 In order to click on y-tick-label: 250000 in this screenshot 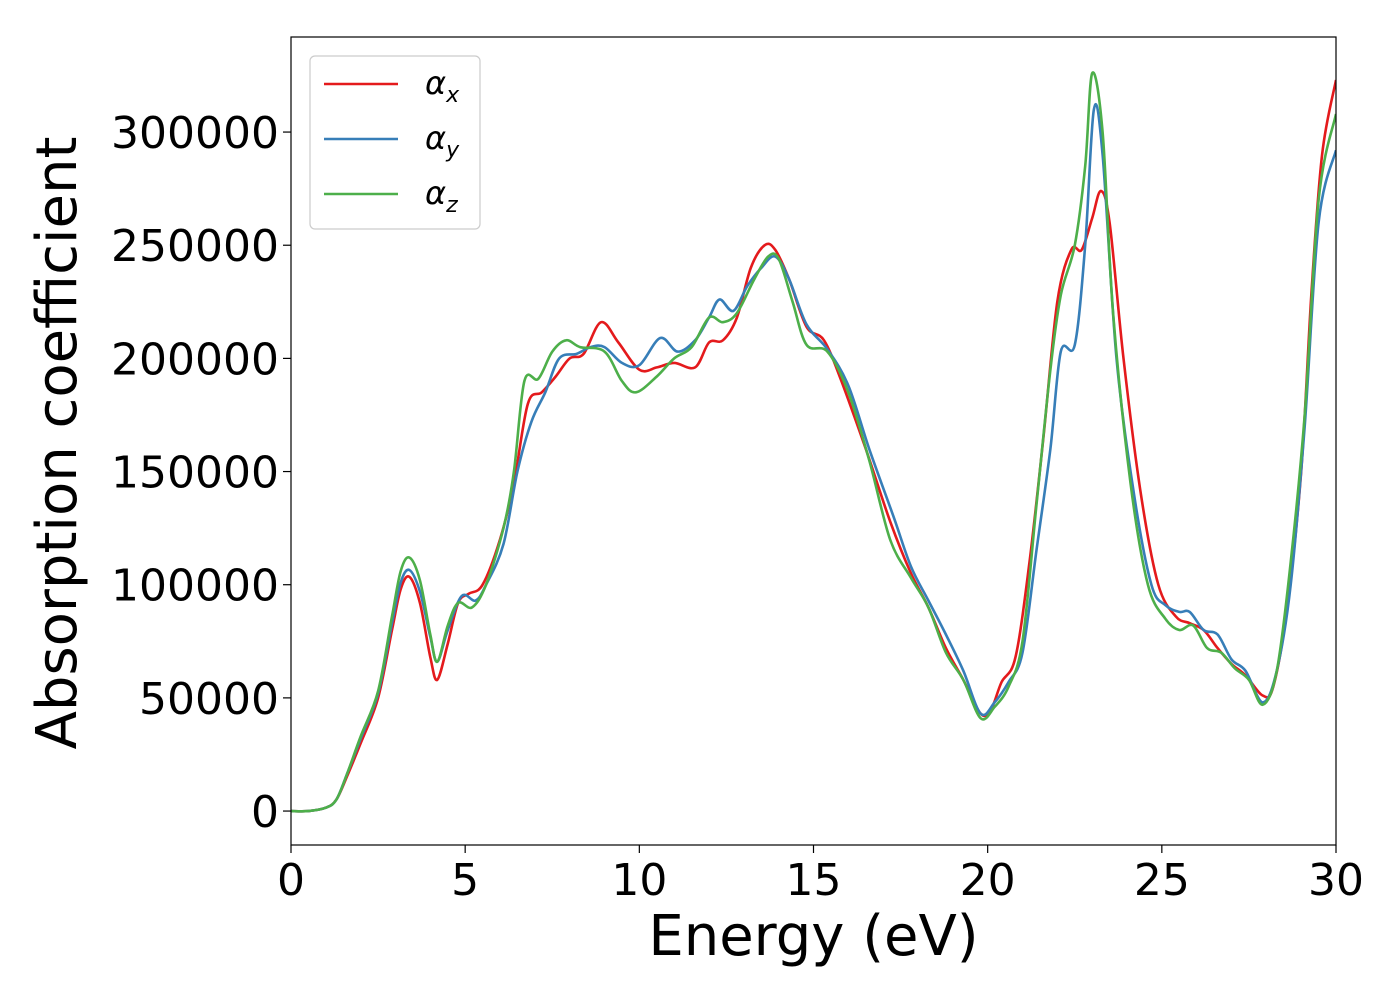, I will do `click(195, 246)`.